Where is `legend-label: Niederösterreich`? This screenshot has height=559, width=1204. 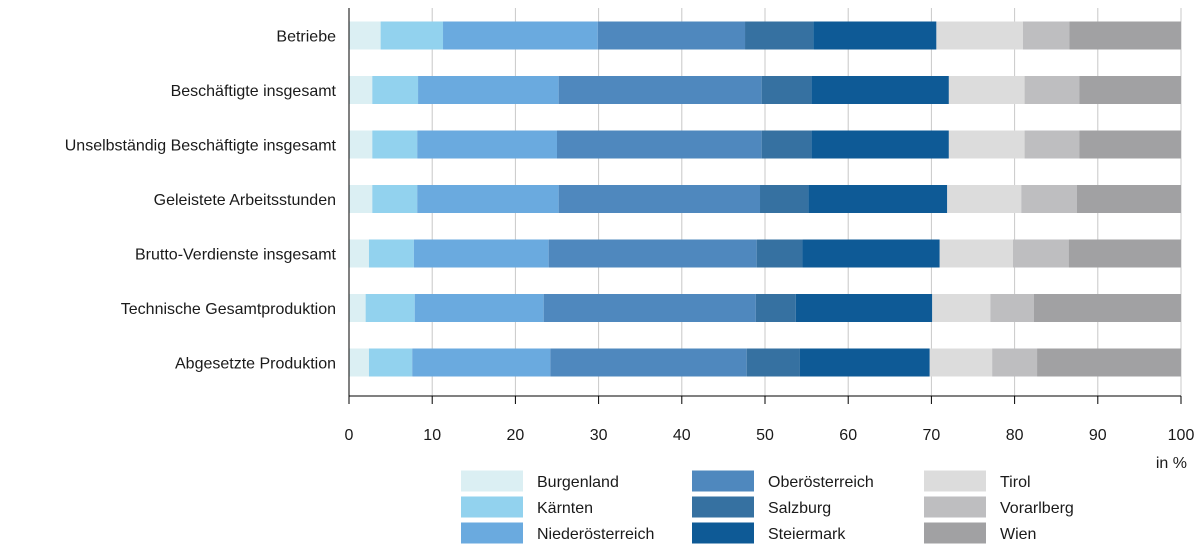 legend-label: Niederösterreich is located at coordinates (595, 534).